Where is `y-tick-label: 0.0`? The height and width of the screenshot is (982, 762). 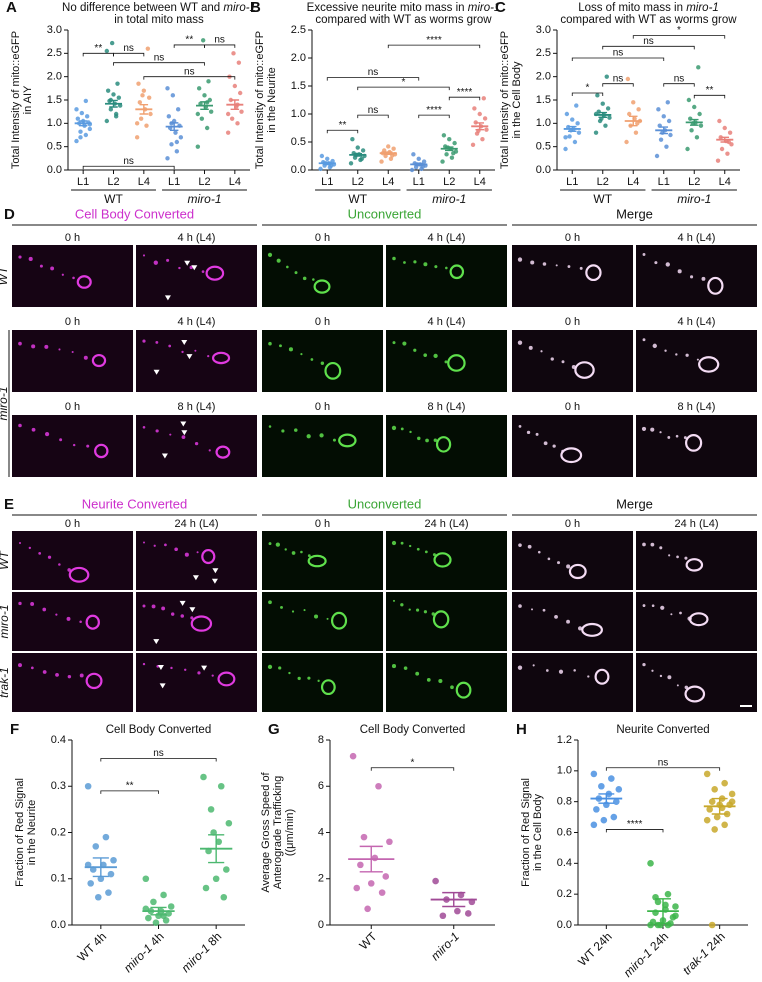
y-tick-label: 0.0 is located at coordinates (58, 925).